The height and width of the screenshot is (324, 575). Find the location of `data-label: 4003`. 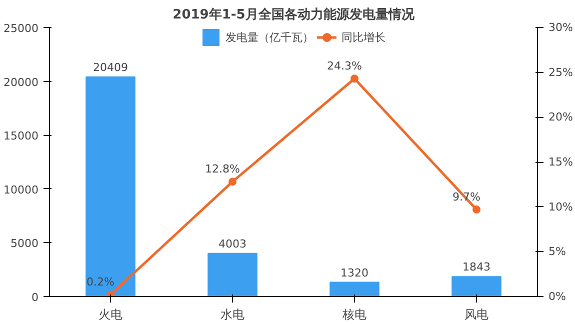

data-label: 4003 is located at coordinates (232, 243).